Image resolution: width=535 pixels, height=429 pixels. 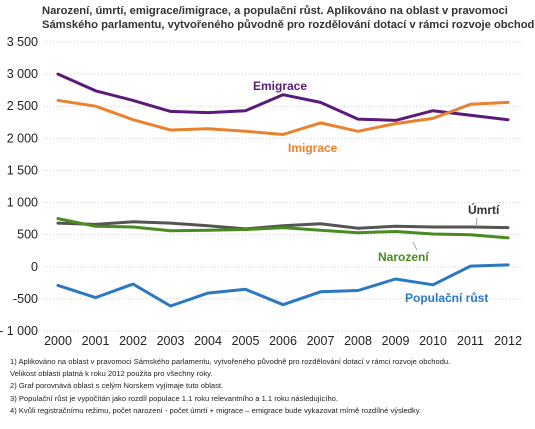 I want to click on x-tick-label: 2003, so click(x=171, y=341).